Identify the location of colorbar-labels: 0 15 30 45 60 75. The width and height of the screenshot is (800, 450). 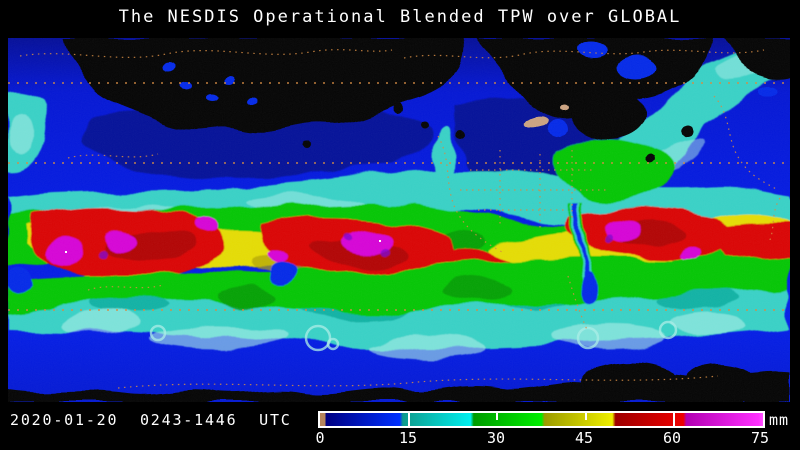
(546, 438).